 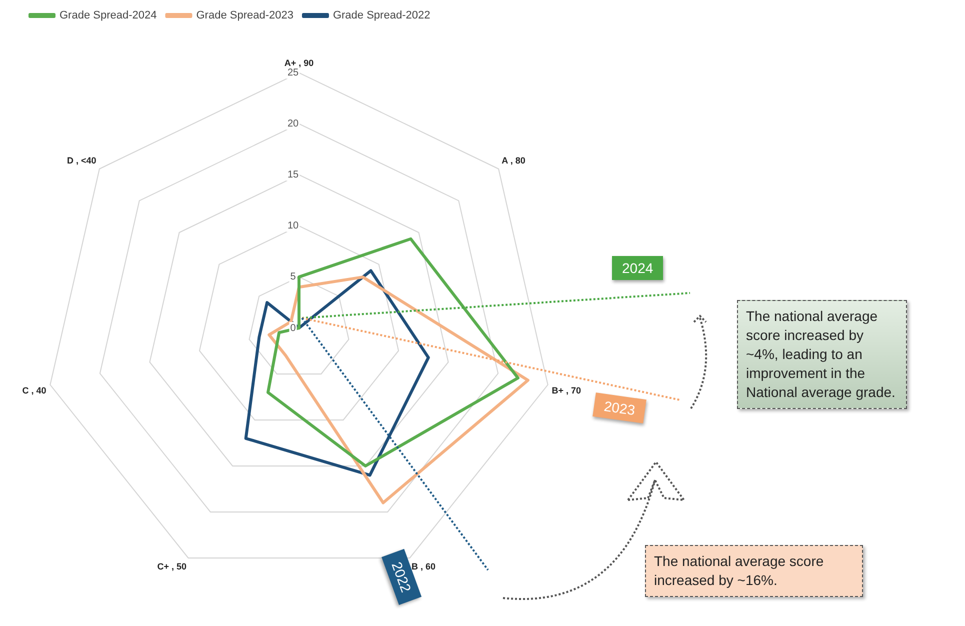 What do you see at coordinates (34, 391) in the screenshot?
I see `spoke-label: C , 40` at bounding box center [34, 391].